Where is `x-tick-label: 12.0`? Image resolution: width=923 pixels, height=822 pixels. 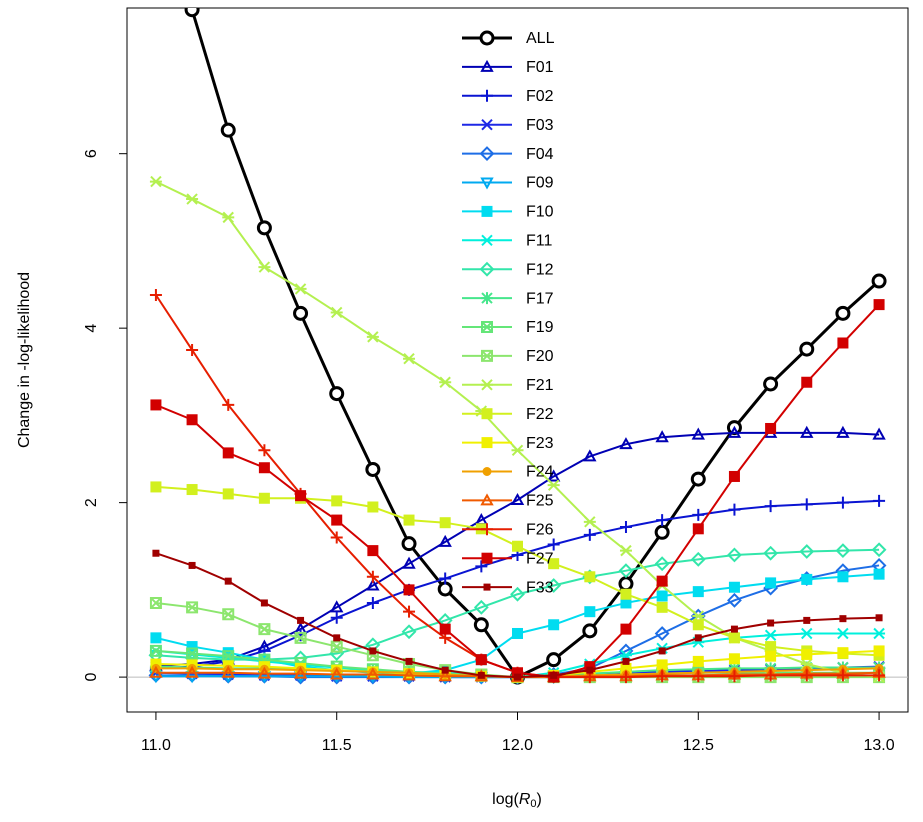 x-tick-label: 12.0 is located at coordinates (517, 745).